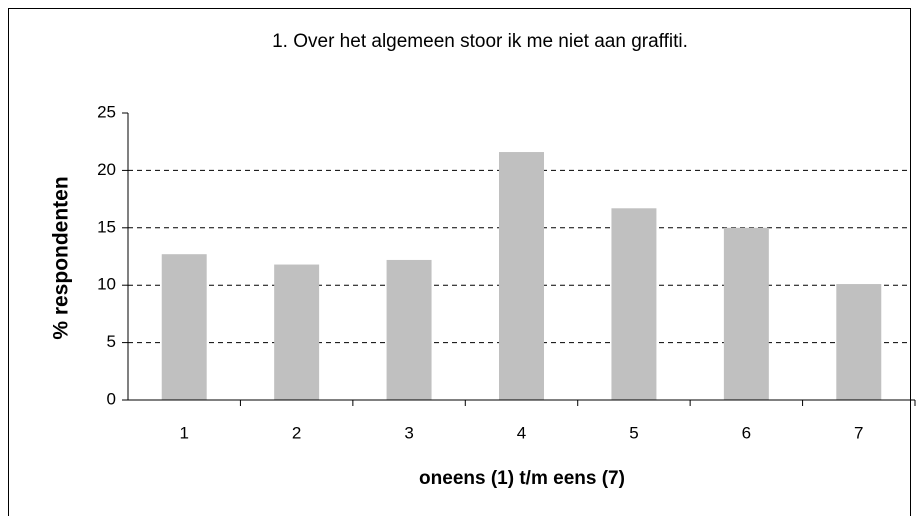  What do you see at coordinates (408, 432) in the screenshot?
I see `x-tick-label: 3` at bounding box center [408, 432].